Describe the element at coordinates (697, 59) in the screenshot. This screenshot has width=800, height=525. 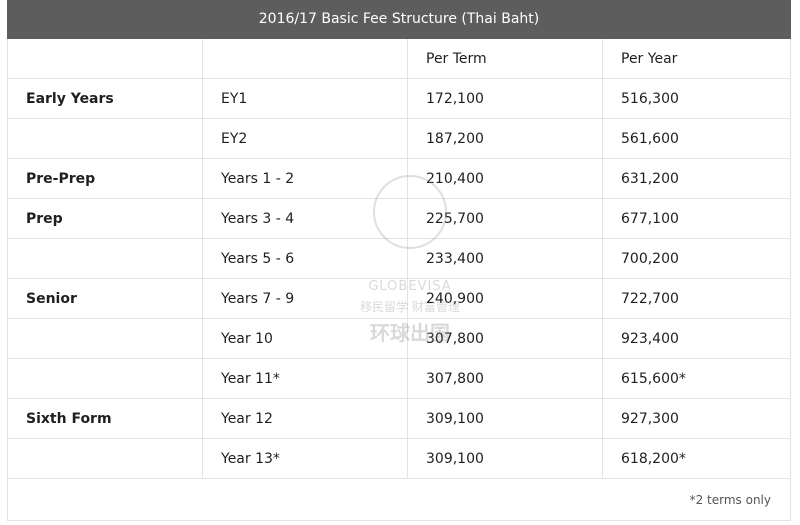
I see `header-cell-per-year: Per Year` at that location.